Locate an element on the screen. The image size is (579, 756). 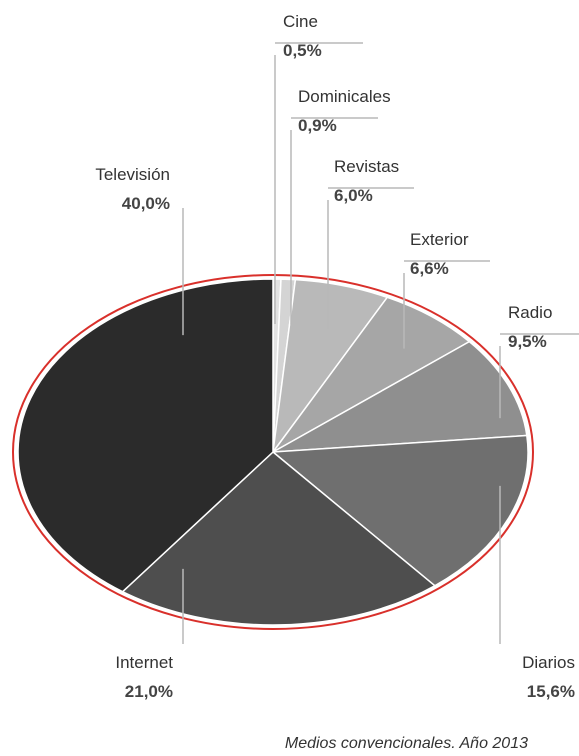
slice-label-dominicales: Dominicales is located at coordinates (344, 96).